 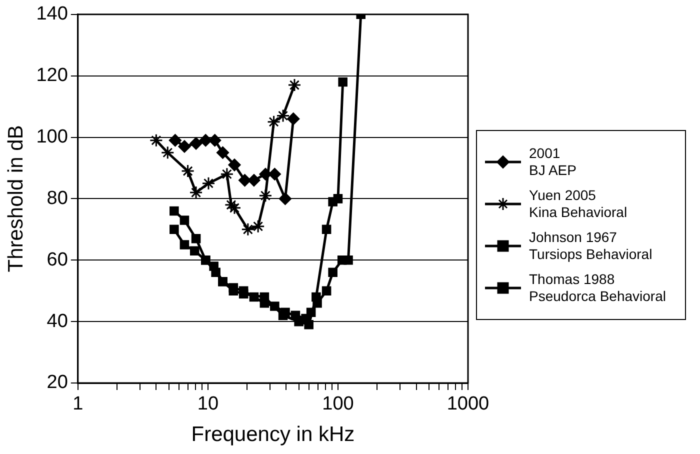 What do you see at coordinates (338, 404) in the screenshot?
I see `x-tick-label: 100` at bounding box center [338, 404].